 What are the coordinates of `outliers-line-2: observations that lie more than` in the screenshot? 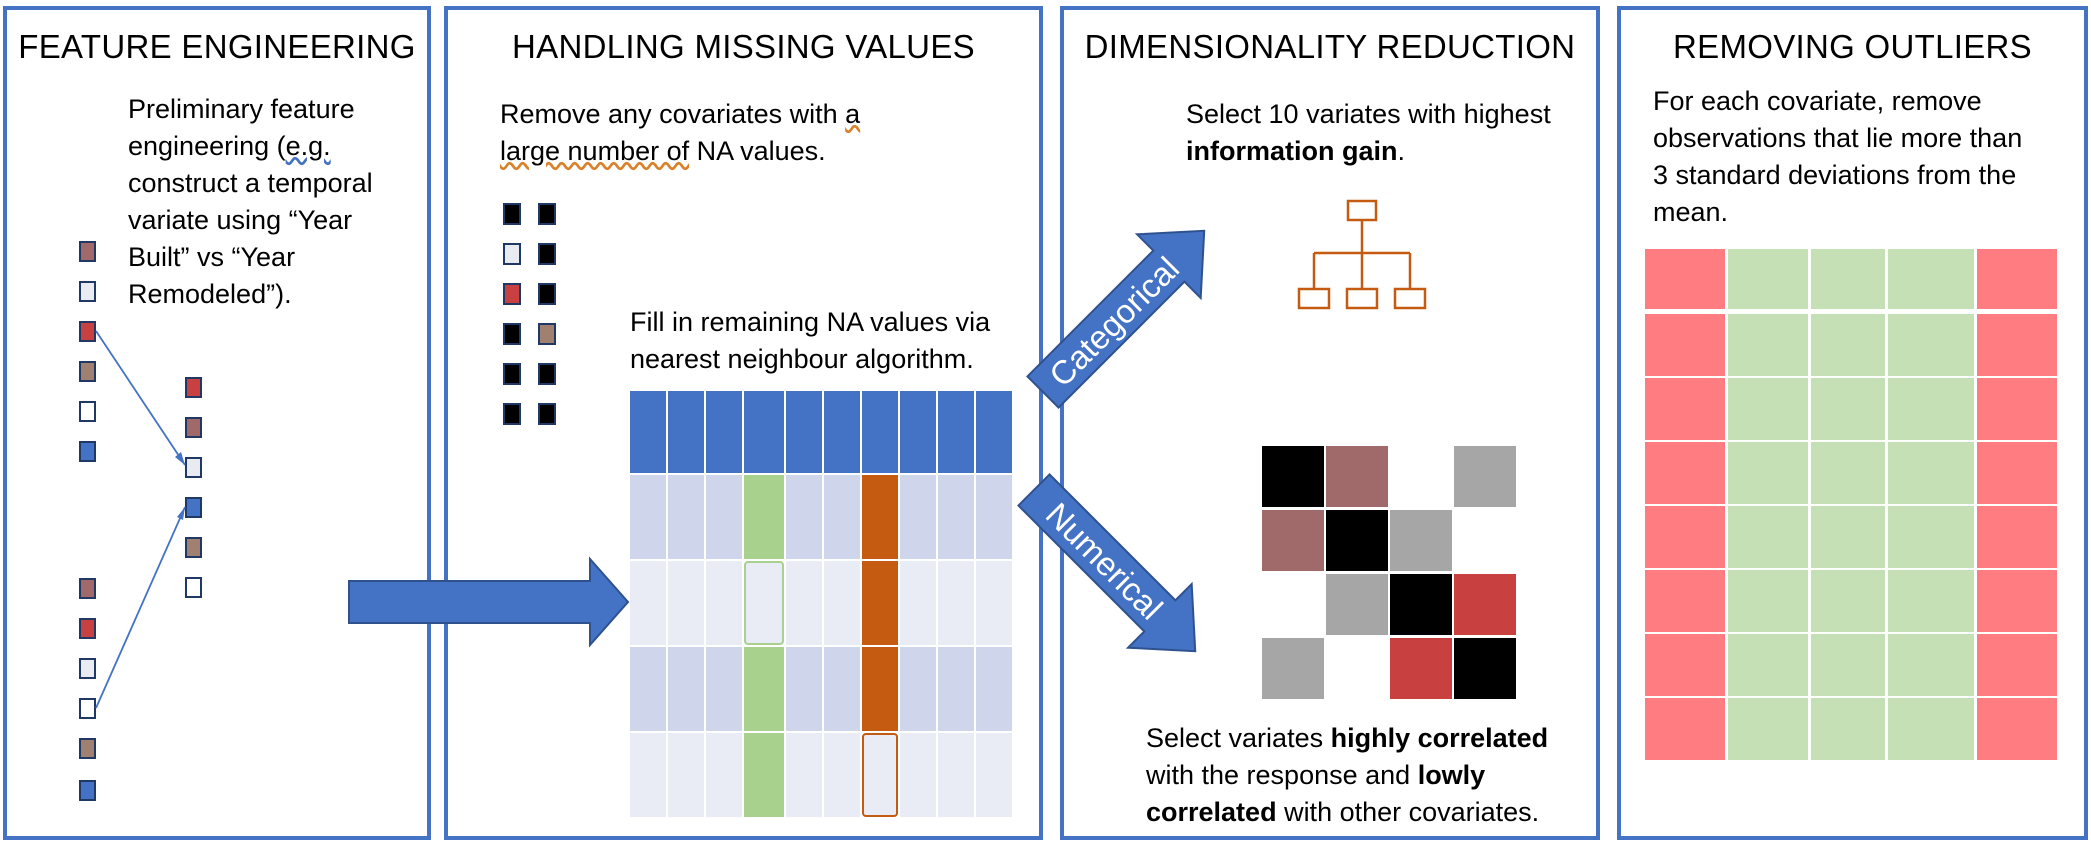 It's located at (1838, 138).